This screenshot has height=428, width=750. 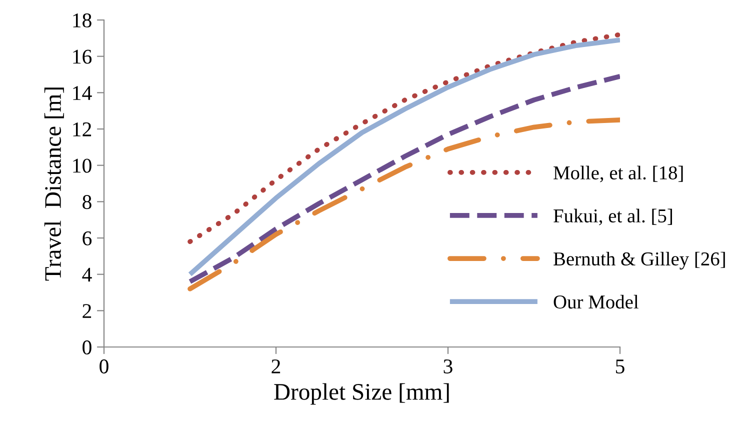 I want to click on legend-label: Bernuth & Gilley [26], so click(x=639, y=261).